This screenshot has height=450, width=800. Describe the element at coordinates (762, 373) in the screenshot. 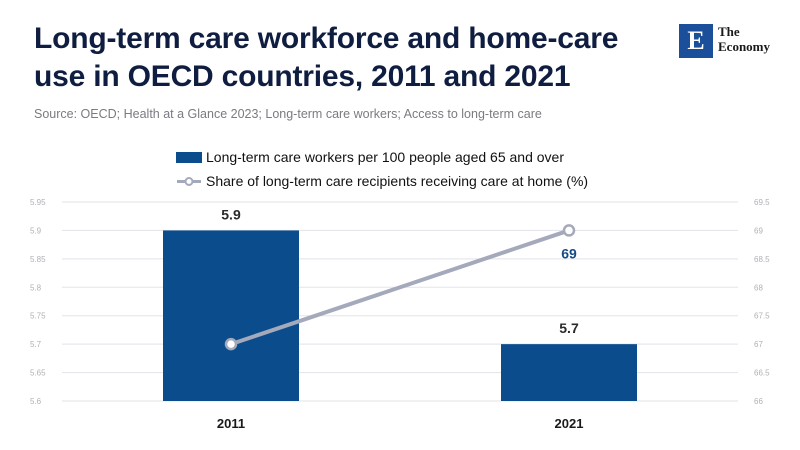

I see `y-right-tick-label: 66.5` at that location.